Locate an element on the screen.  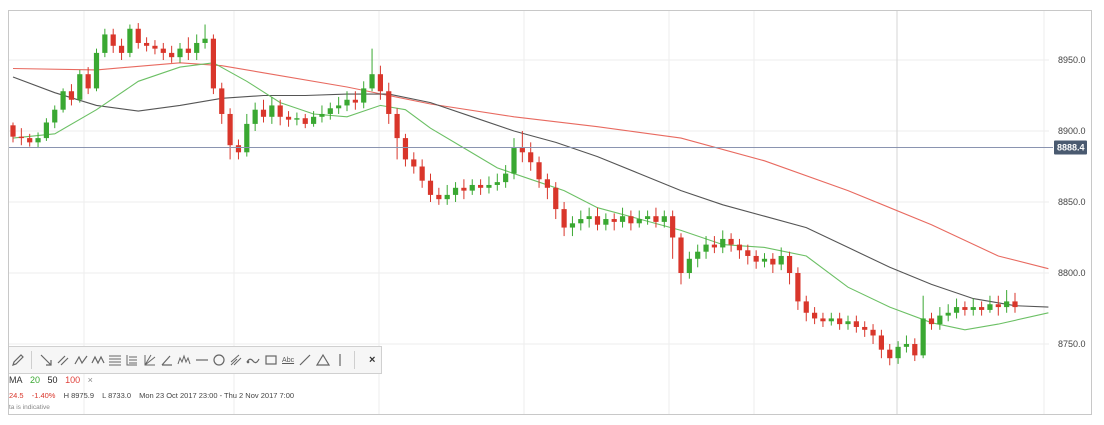
gann-fan-icon is located at coordinates (149, 360).